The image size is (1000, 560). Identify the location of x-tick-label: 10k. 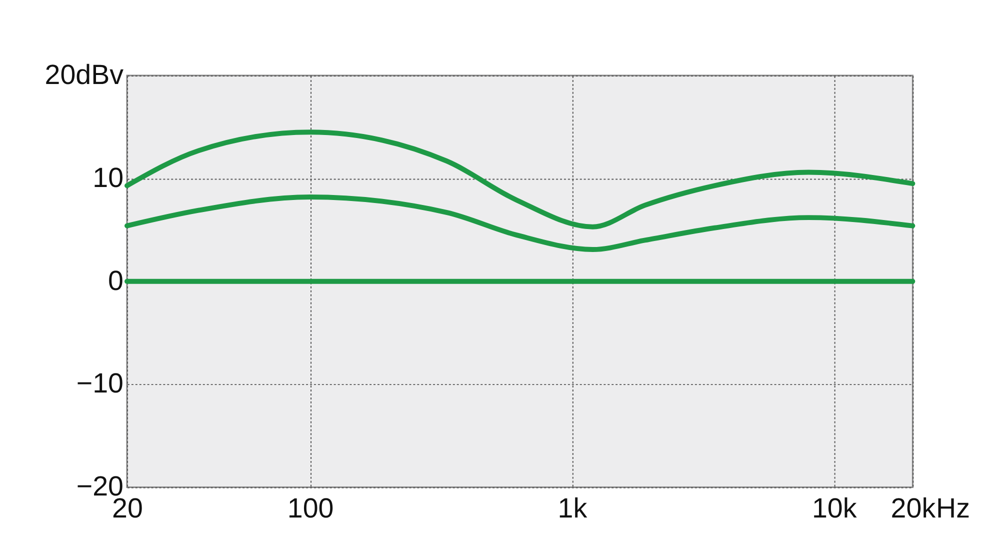
(834, 508).